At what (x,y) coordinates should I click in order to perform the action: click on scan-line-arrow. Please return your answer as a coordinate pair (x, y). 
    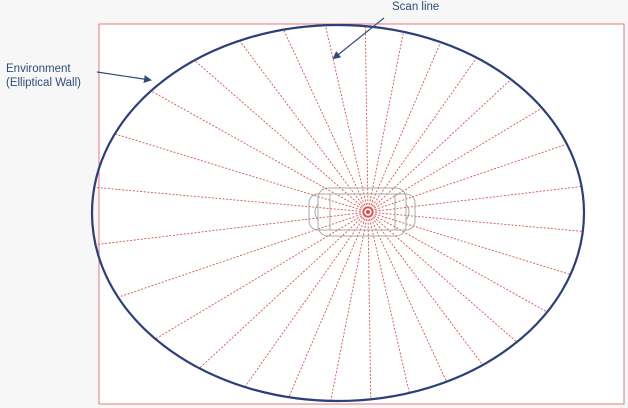
    Looking at the image, I should click on (358, 38).